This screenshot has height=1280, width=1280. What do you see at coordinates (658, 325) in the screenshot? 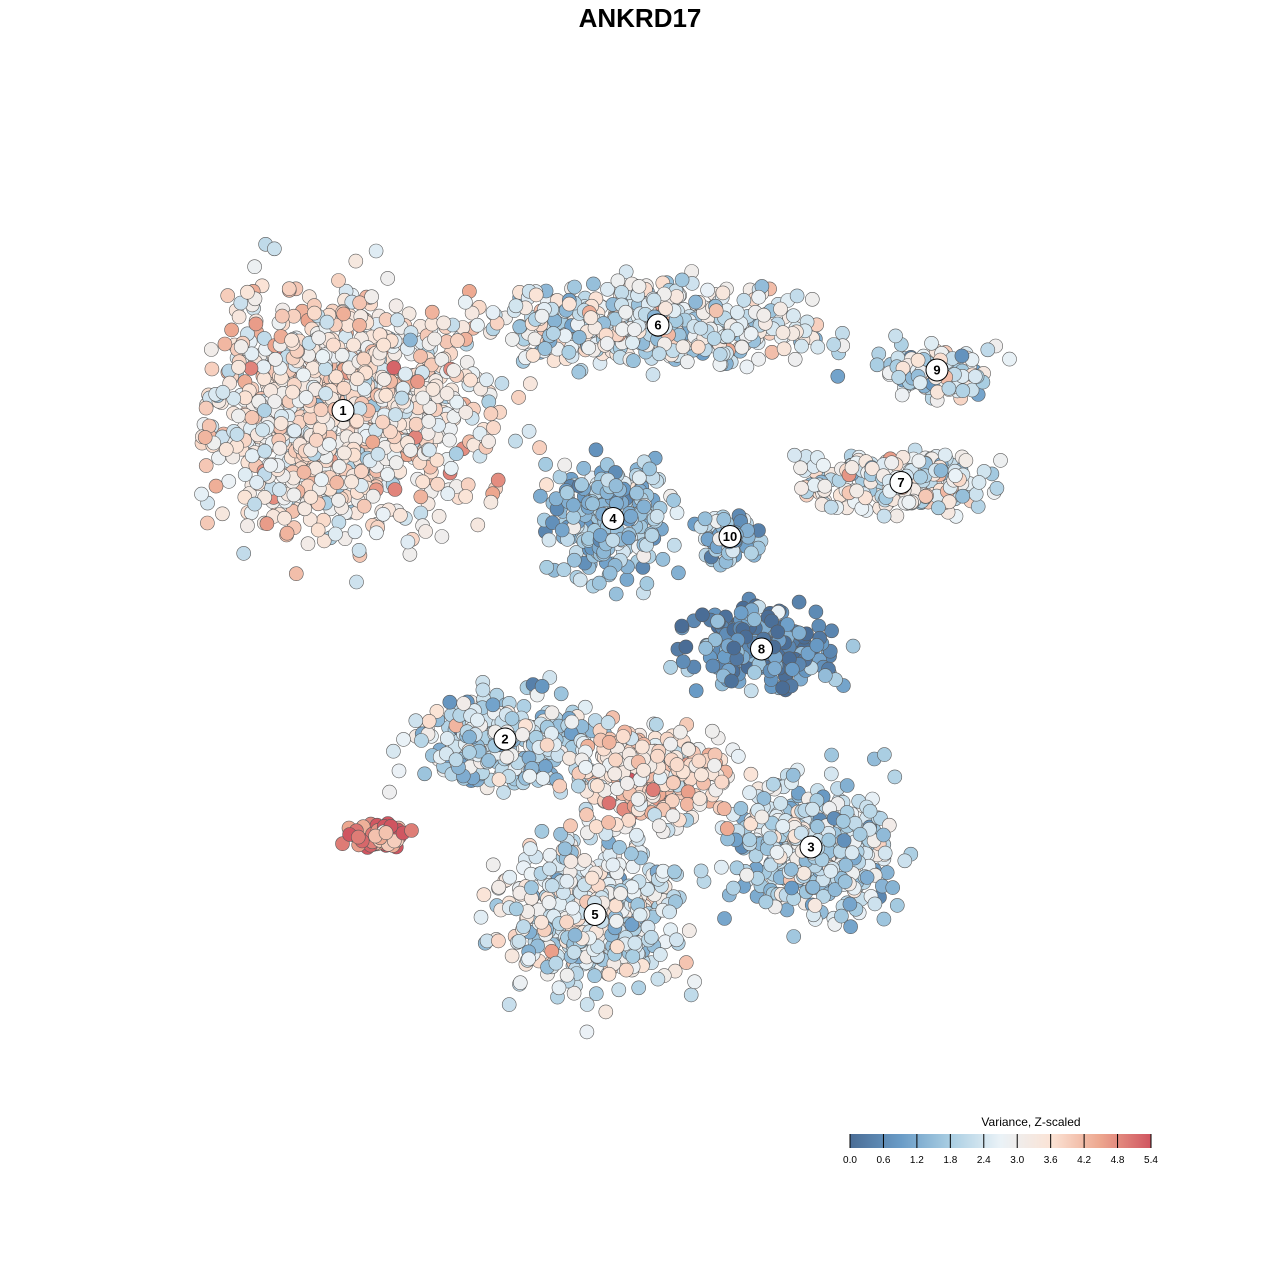
I see `cluster-label-6: 6` at bounding box center [658, 325].